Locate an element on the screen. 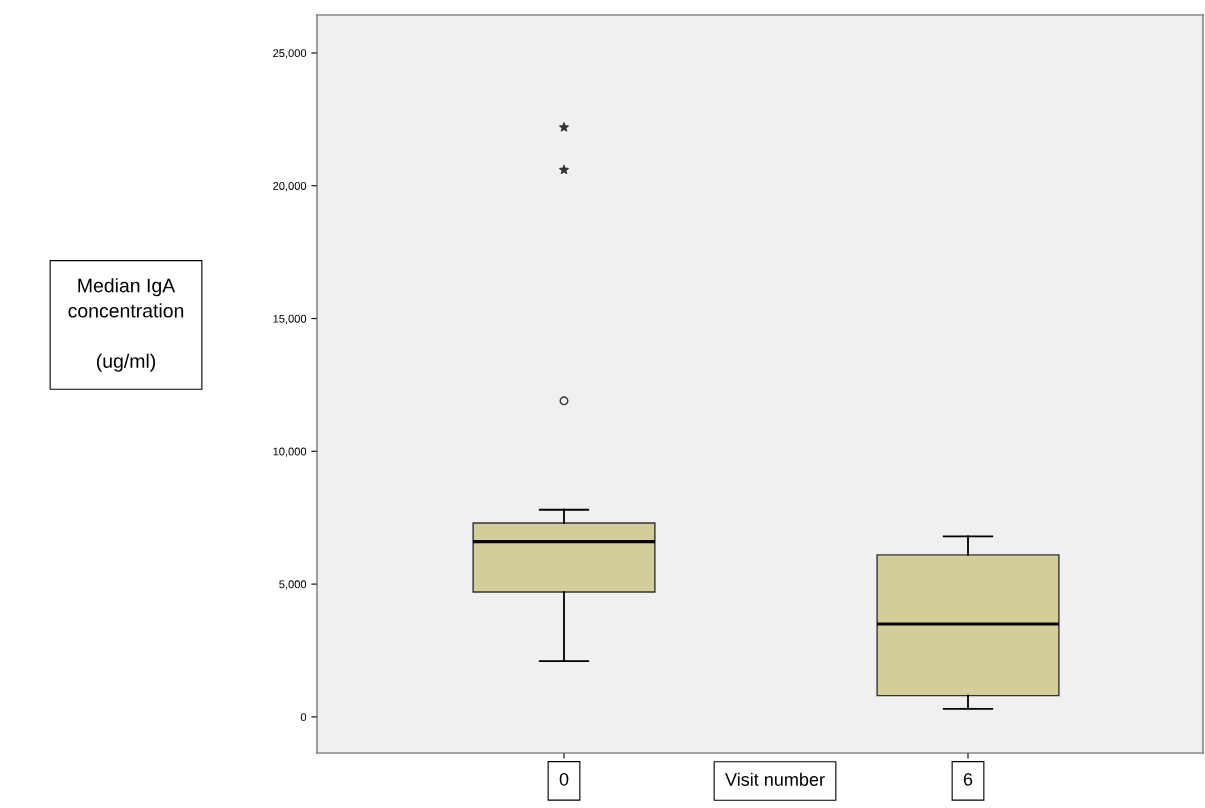 Image resolution: width=1205 pixels, height=808 pixels. x-axis-title: Visit number is located at coordinates (775, 779).